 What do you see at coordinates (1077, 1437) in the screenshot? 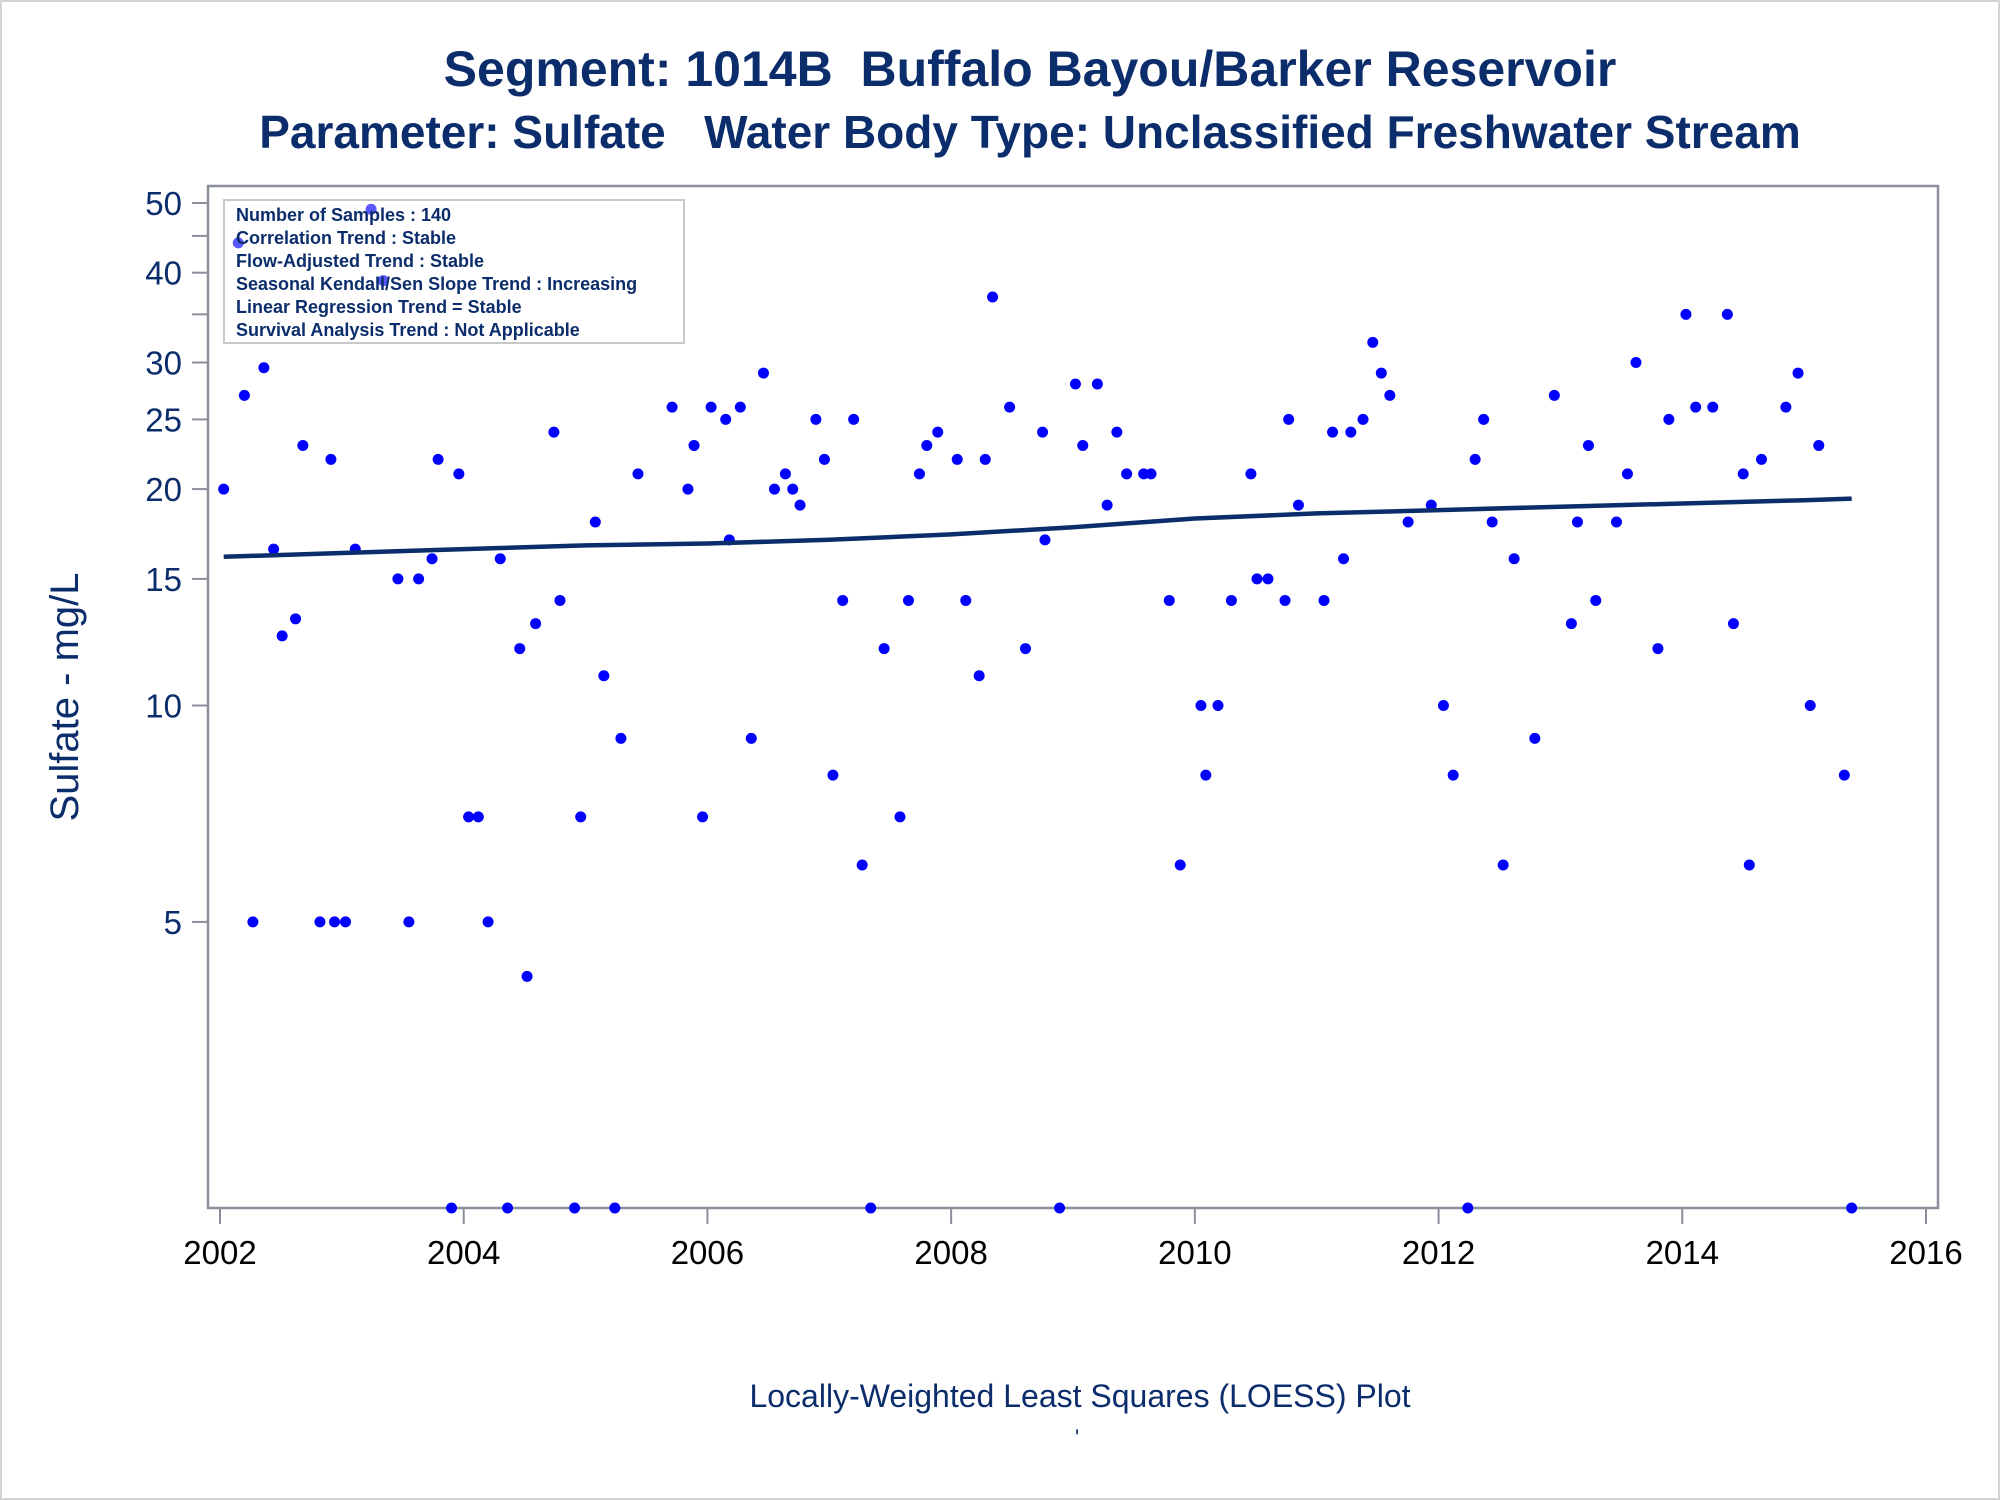
I see `footnote-mark: '` at bounding box center [1077, 1437].